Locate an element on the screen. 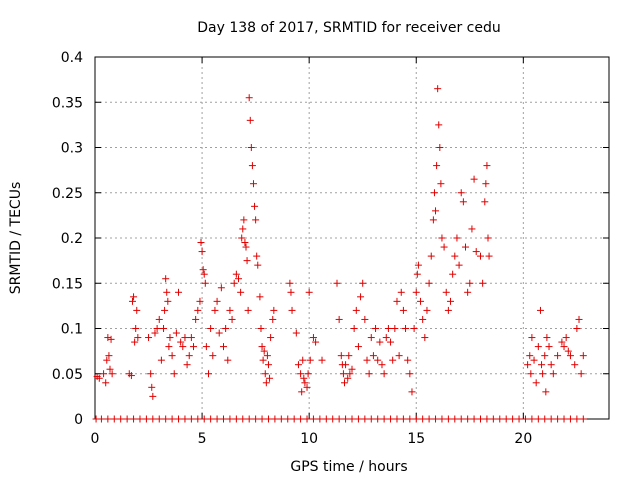 The image size is (640, 480). x-axis-label: GPS time / hours is located at coordinates (348, 467).